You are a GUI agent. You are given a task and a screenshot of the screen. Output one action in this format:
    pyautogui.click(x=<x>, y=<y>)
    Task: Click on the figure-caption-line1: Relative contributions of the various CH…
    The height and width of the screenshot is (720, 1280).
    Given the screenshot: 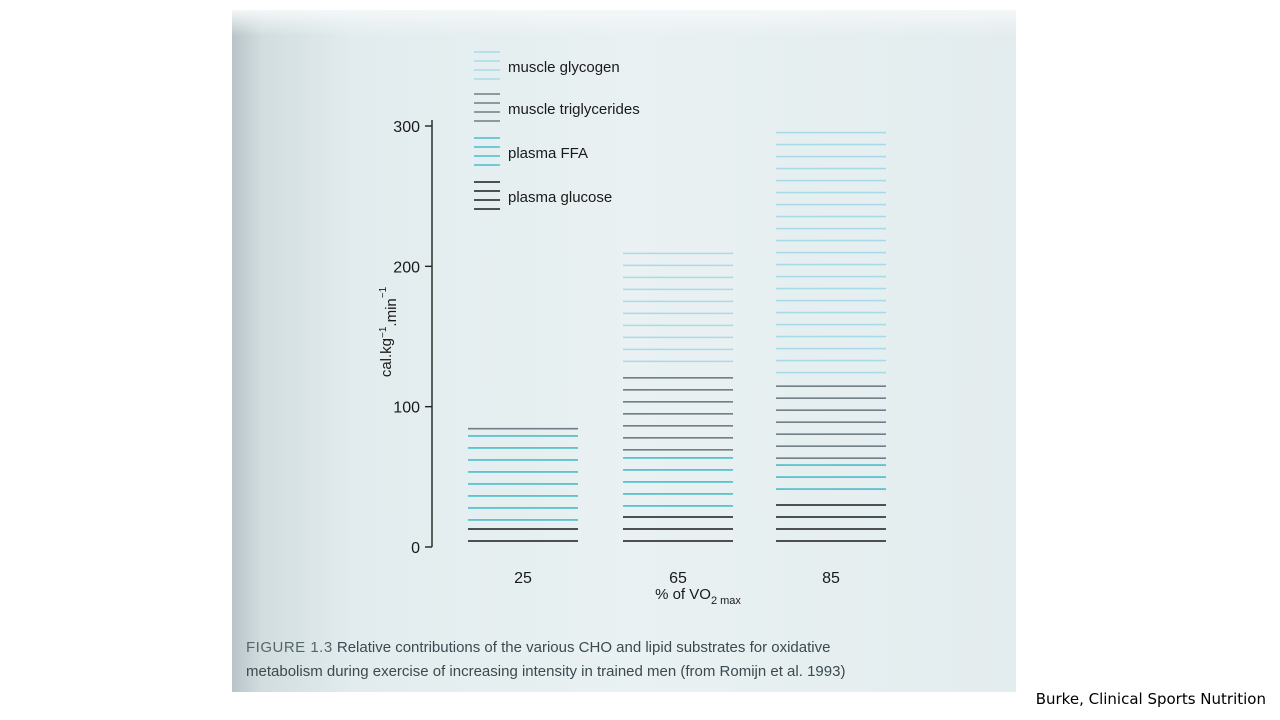 What is the action you would take?
    pyautogui.click(x=583, y=647)
    